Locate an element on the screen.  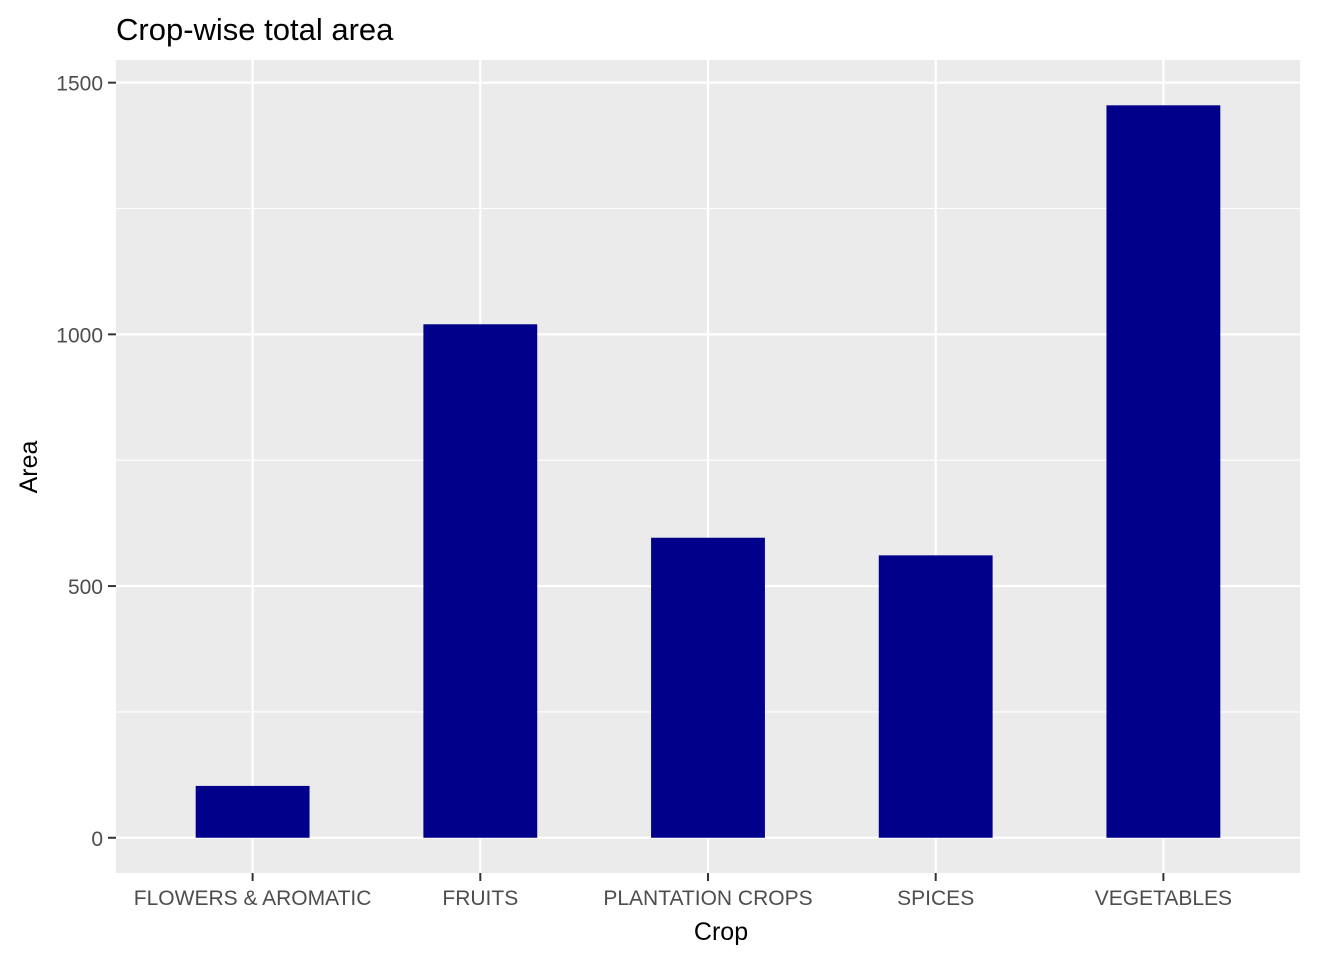
x-axis-title: Crop is located at coordinates (721, 932).